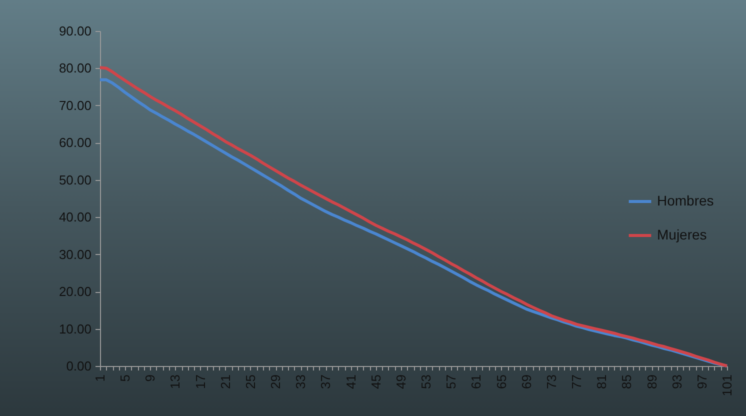 The image size is (746, 416). Describe the element at coordinates (75, 254) in the screenshot. I see `y-tick-label: 30.00` at that location.